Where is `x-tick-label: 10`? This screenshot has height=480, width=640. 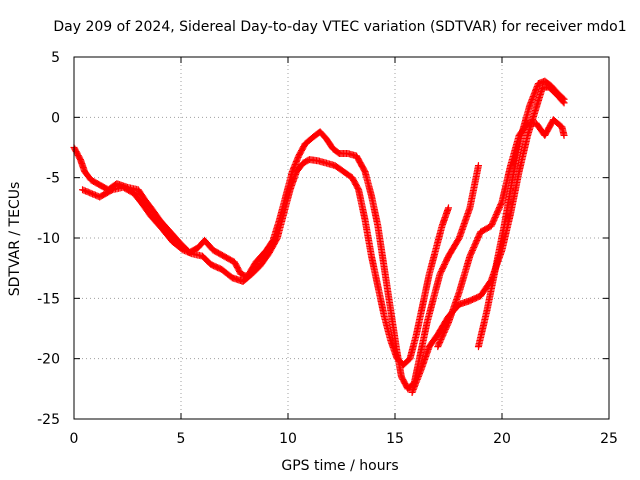
x-tick-label: 10 is located at coordinates (288, 439).